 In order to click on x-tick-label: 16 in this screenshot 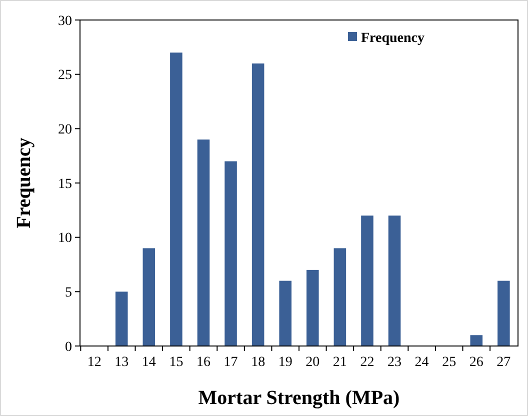, I will do `click(203, 362)`.